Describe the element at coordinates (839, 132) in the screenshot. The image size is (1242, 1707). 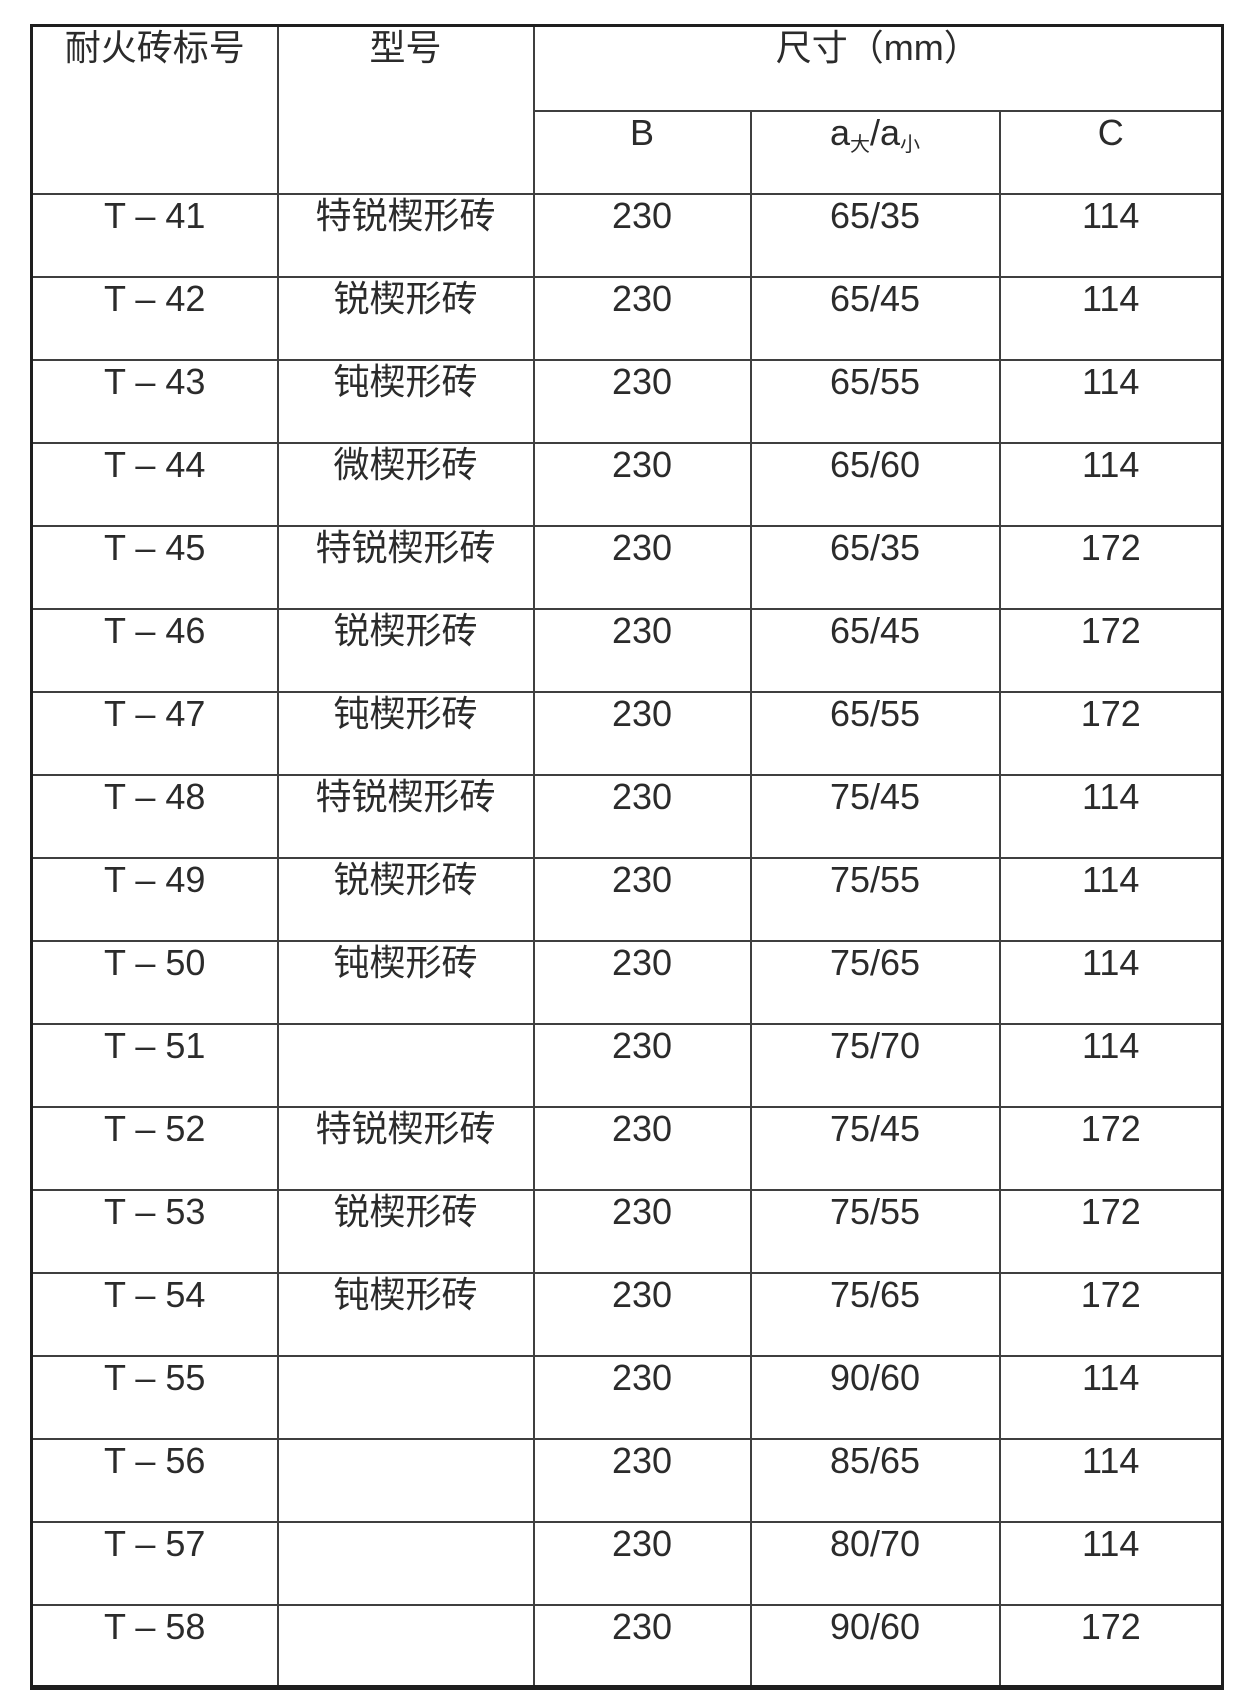
I see `a-base-large: a` at that location.